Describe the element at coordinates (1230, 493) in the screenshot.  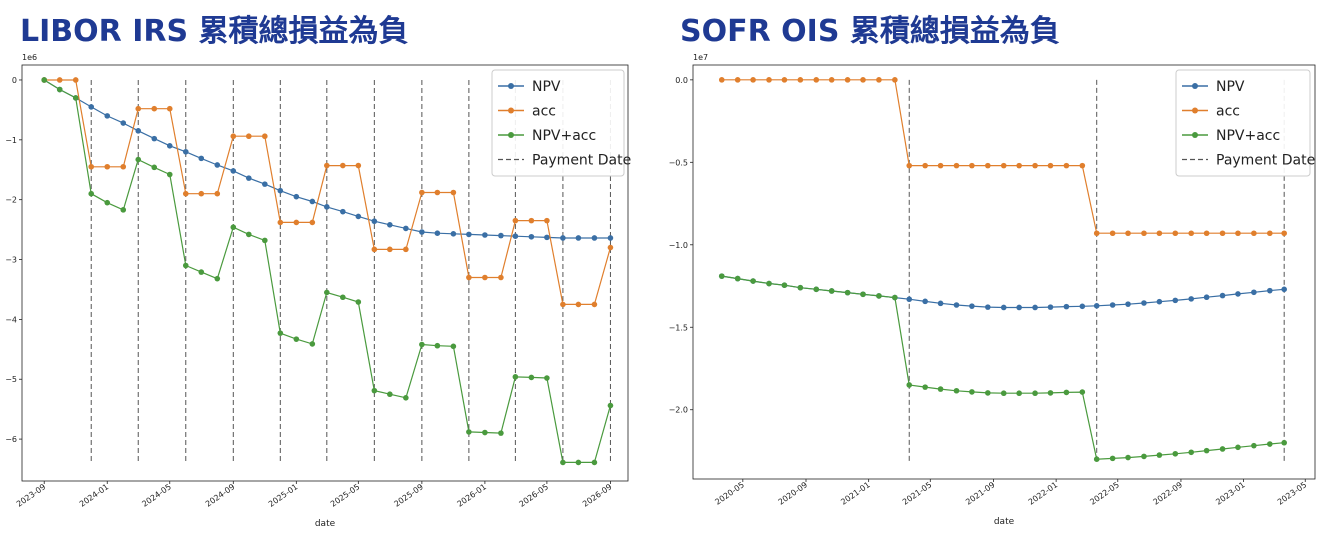
I see `x-tick-label: 2023-01` at that location.